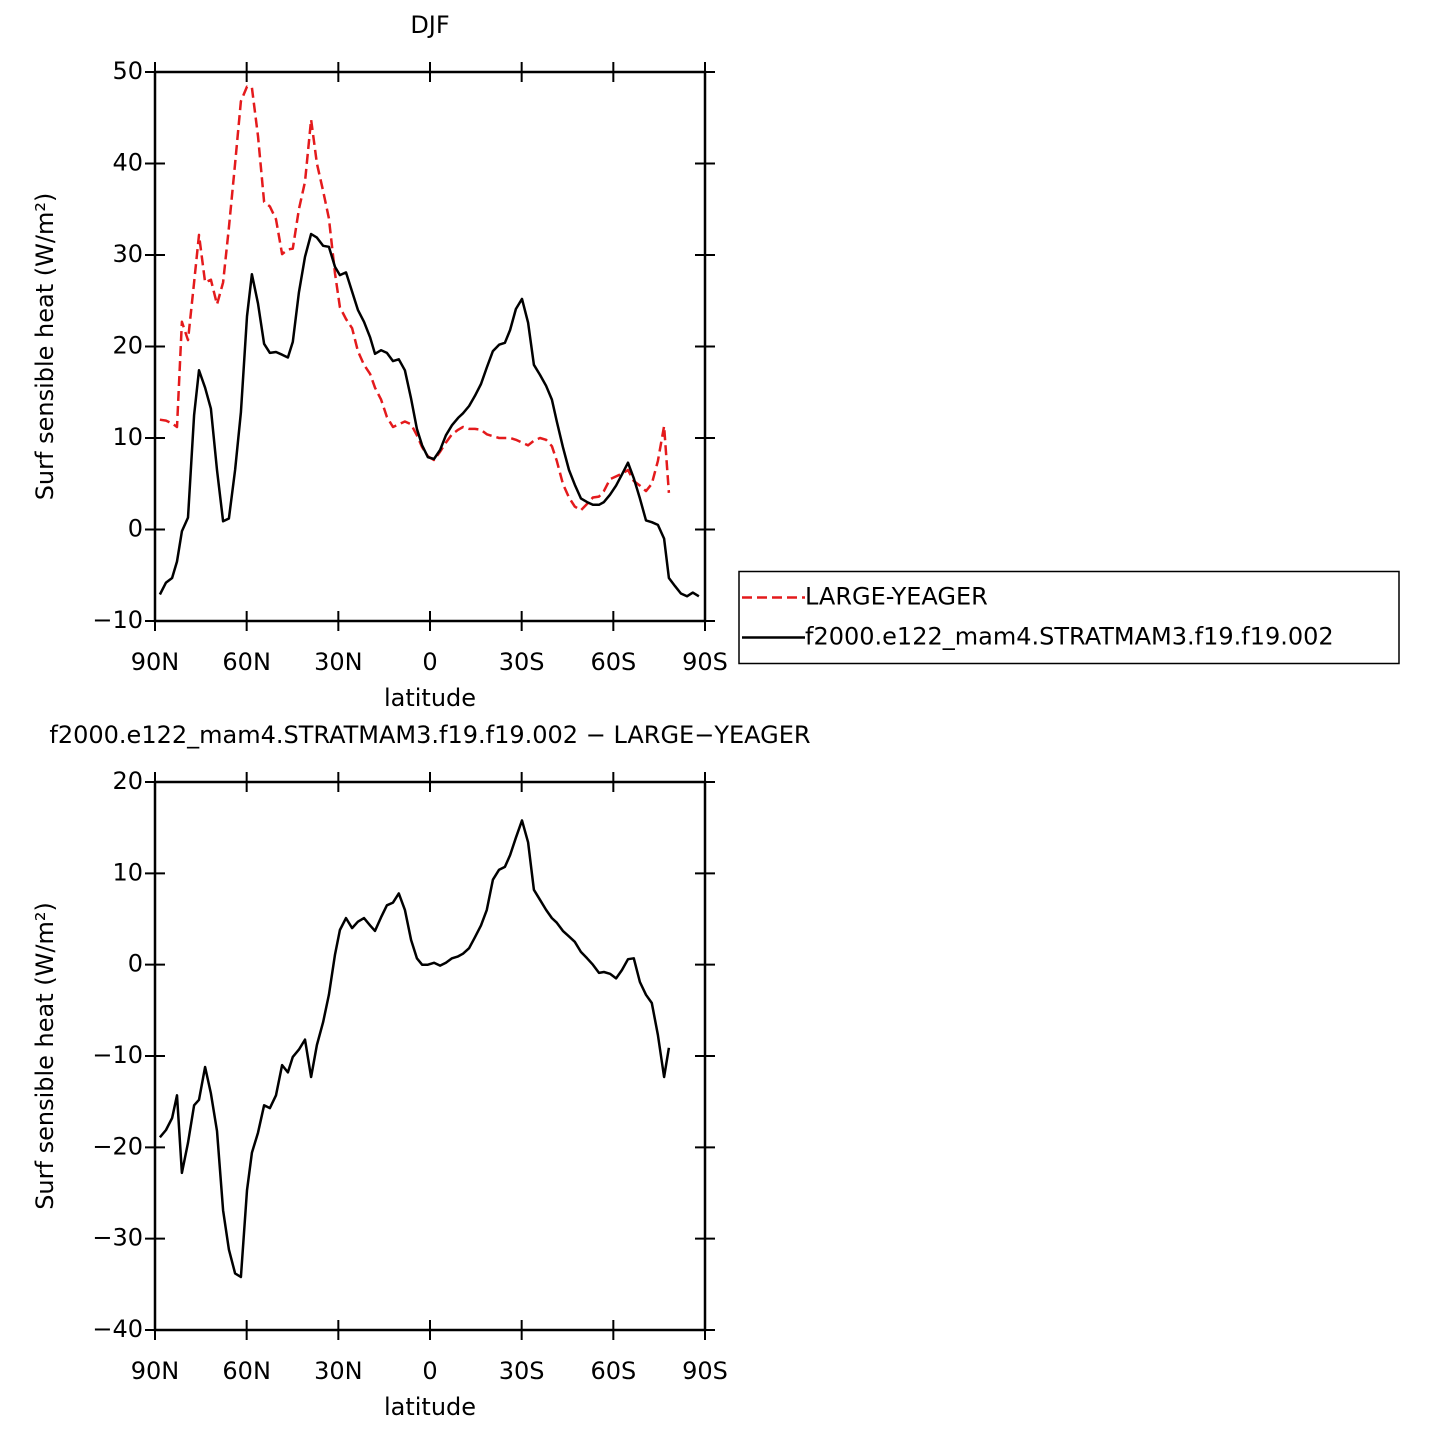  I want to click on y-tick-label: 30, so click(127, 254).